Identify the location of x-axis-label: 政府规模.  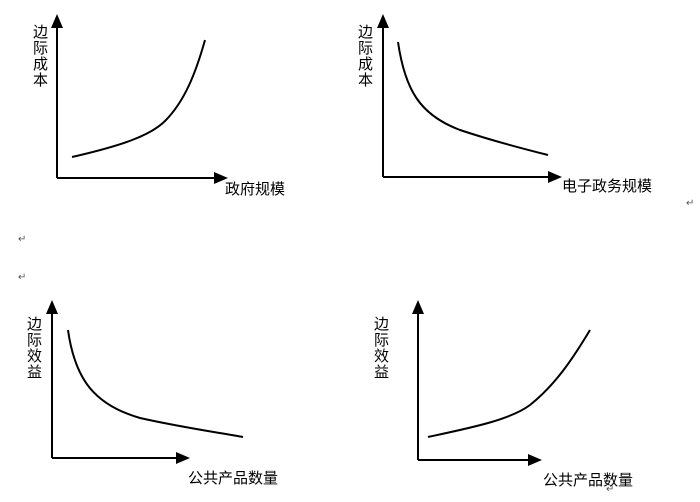
(255, 189).